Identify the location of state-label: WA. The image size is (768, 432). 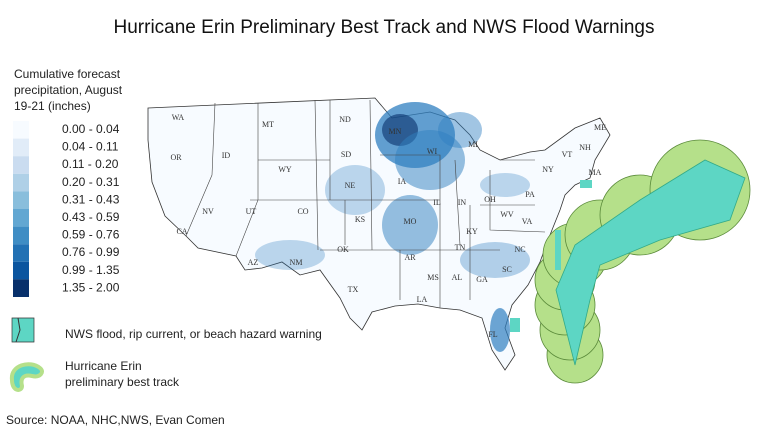
(178, 117).